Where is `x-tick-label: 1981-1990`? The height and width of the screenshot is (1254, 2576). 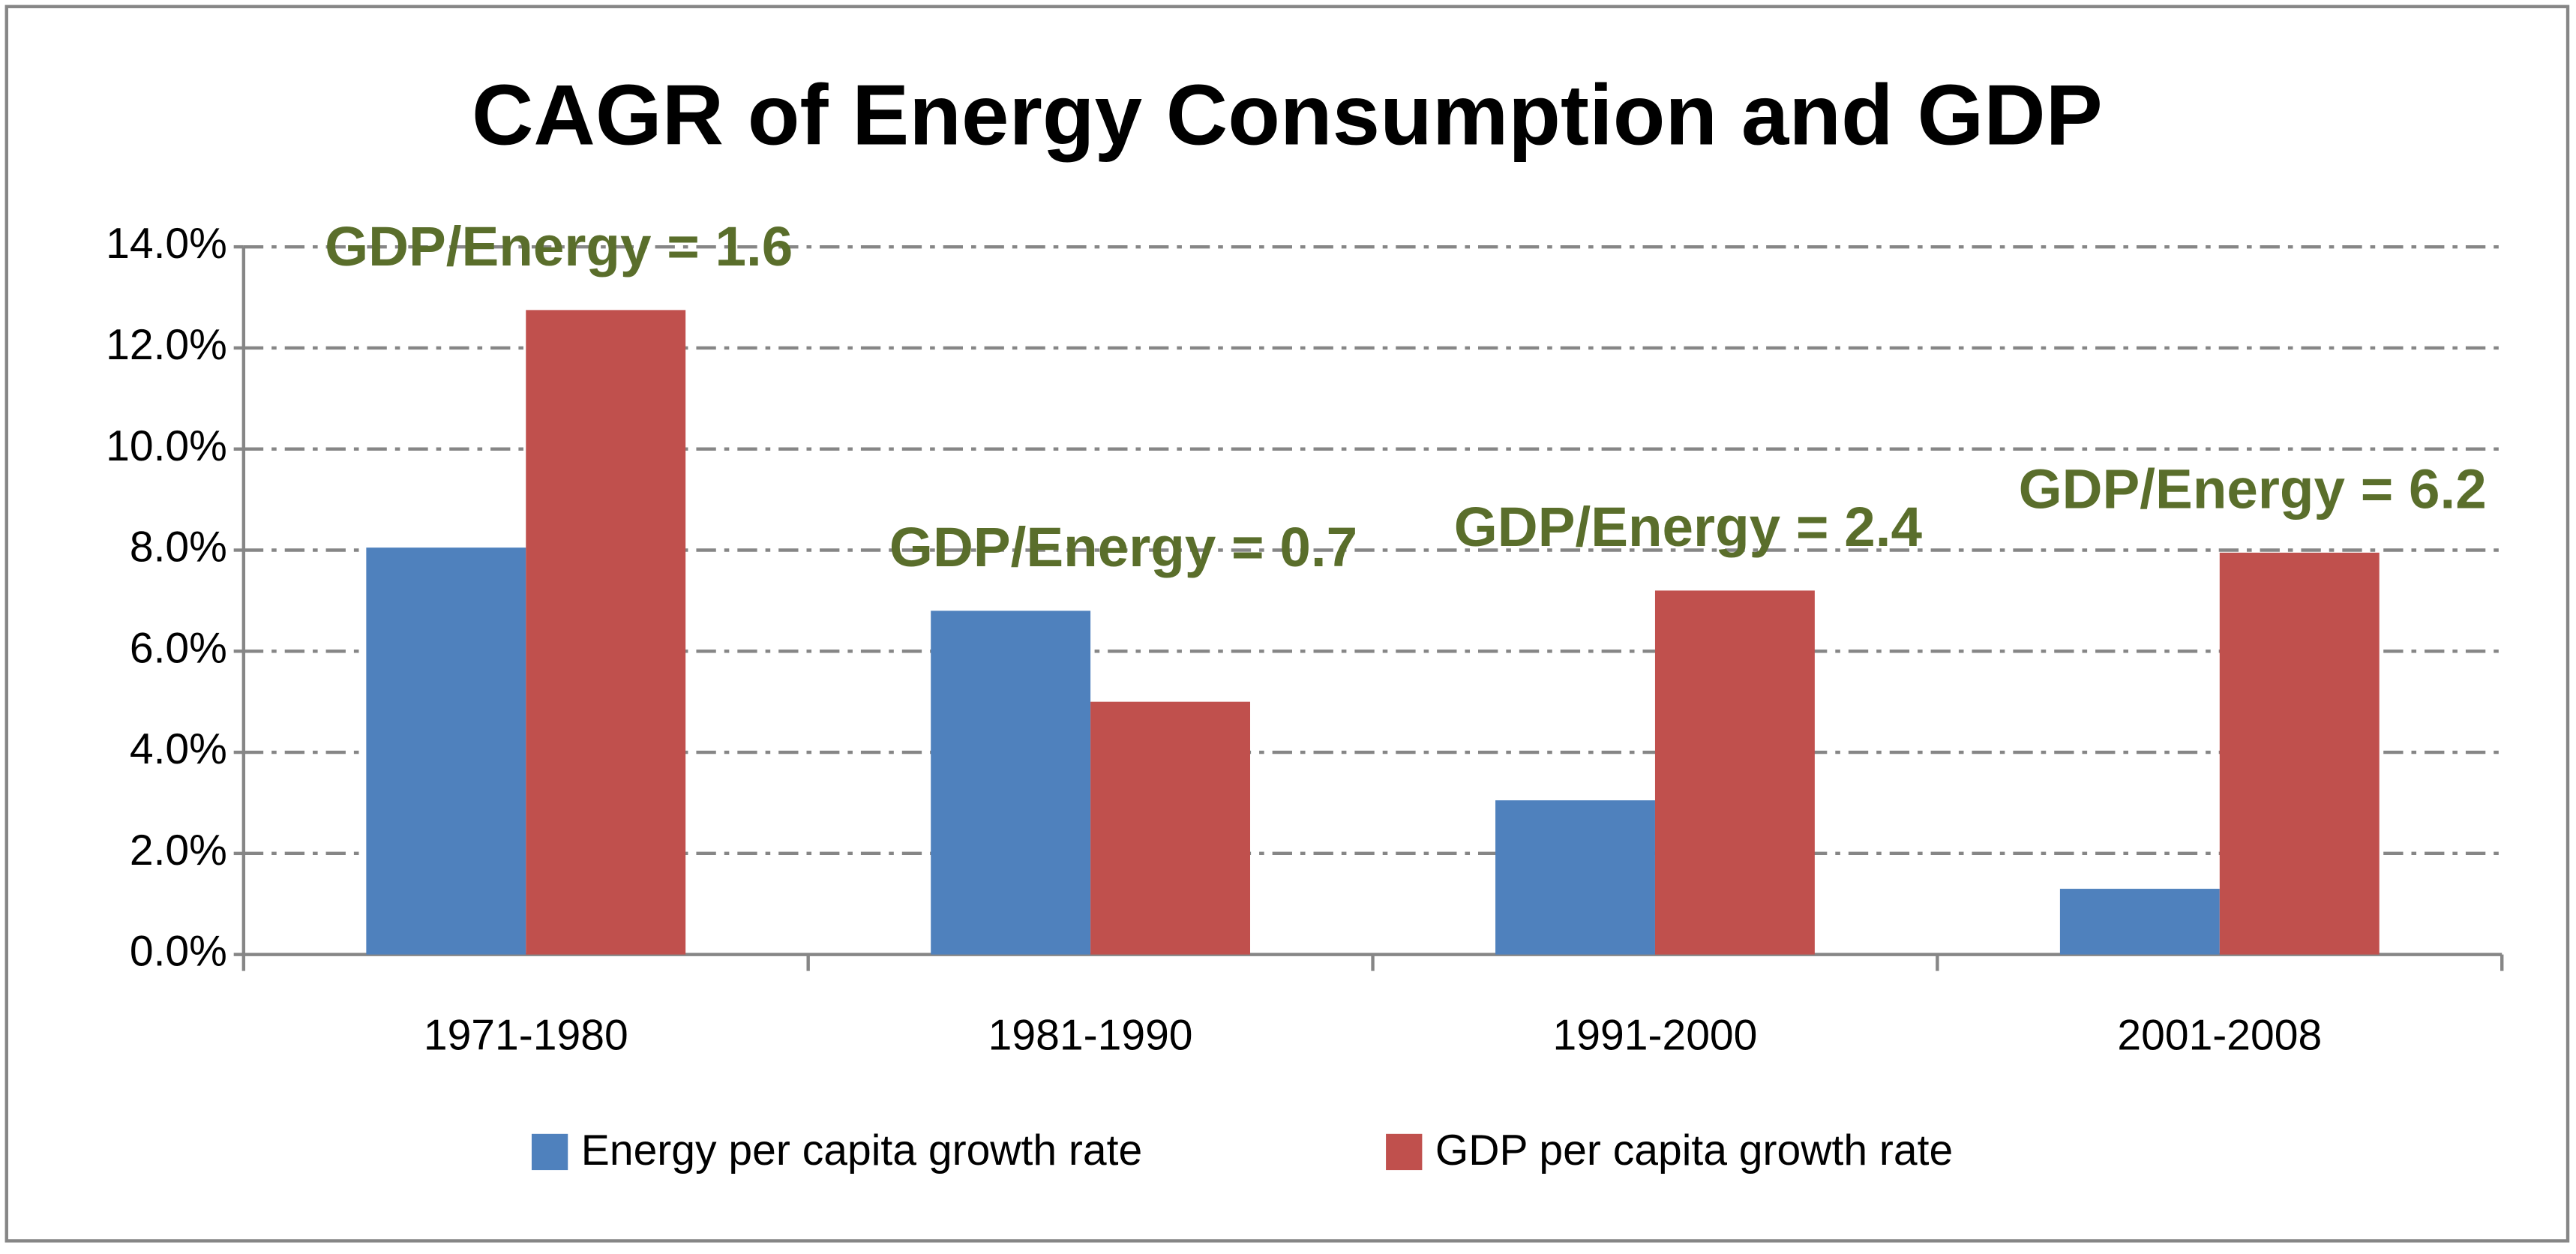
x-tick-label: 1981-1990 is located at coordinates (1091, 1036).